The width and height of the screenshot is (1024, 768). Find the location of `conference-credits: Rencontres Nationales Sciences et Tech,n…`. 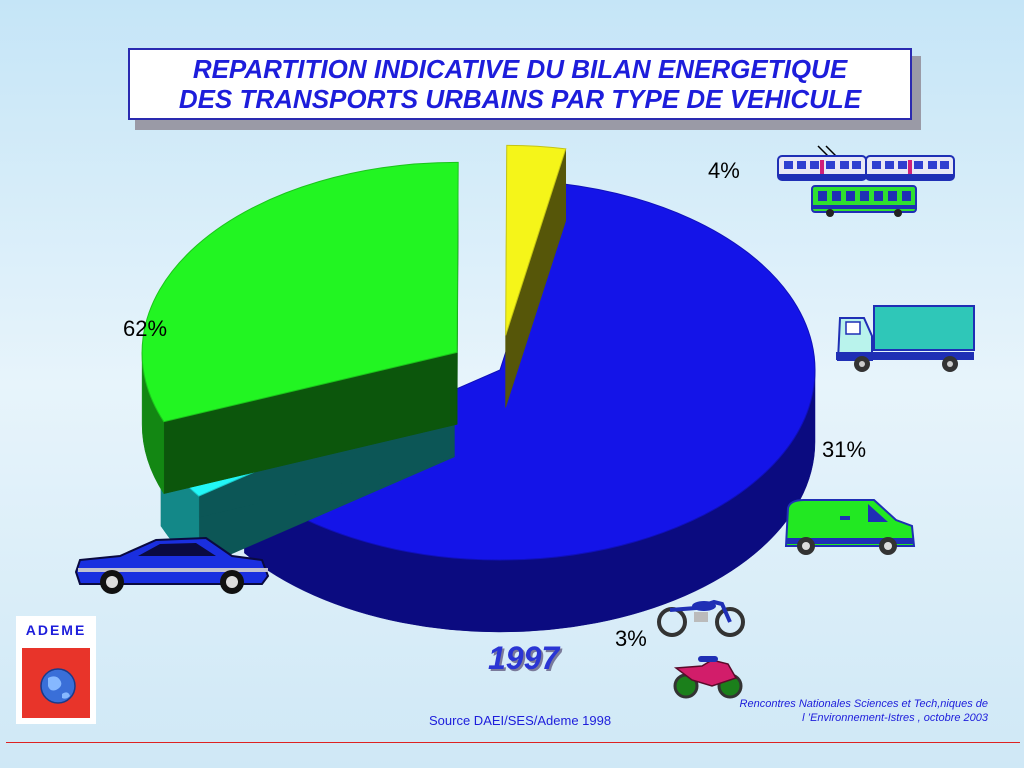

conference-credits: Rencontres Nationales Sciences et Tech,n… is located at coordinates (864, 711).